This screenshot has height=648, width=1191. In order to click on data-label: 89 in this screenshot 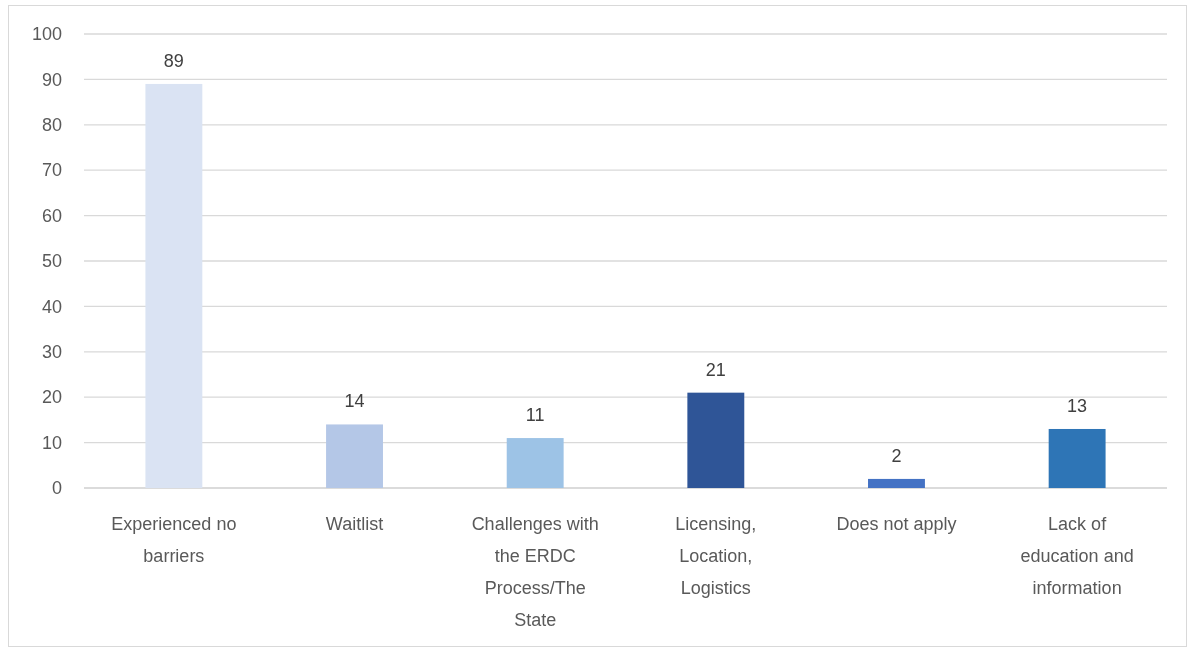, I will do `click(173, 60)`.